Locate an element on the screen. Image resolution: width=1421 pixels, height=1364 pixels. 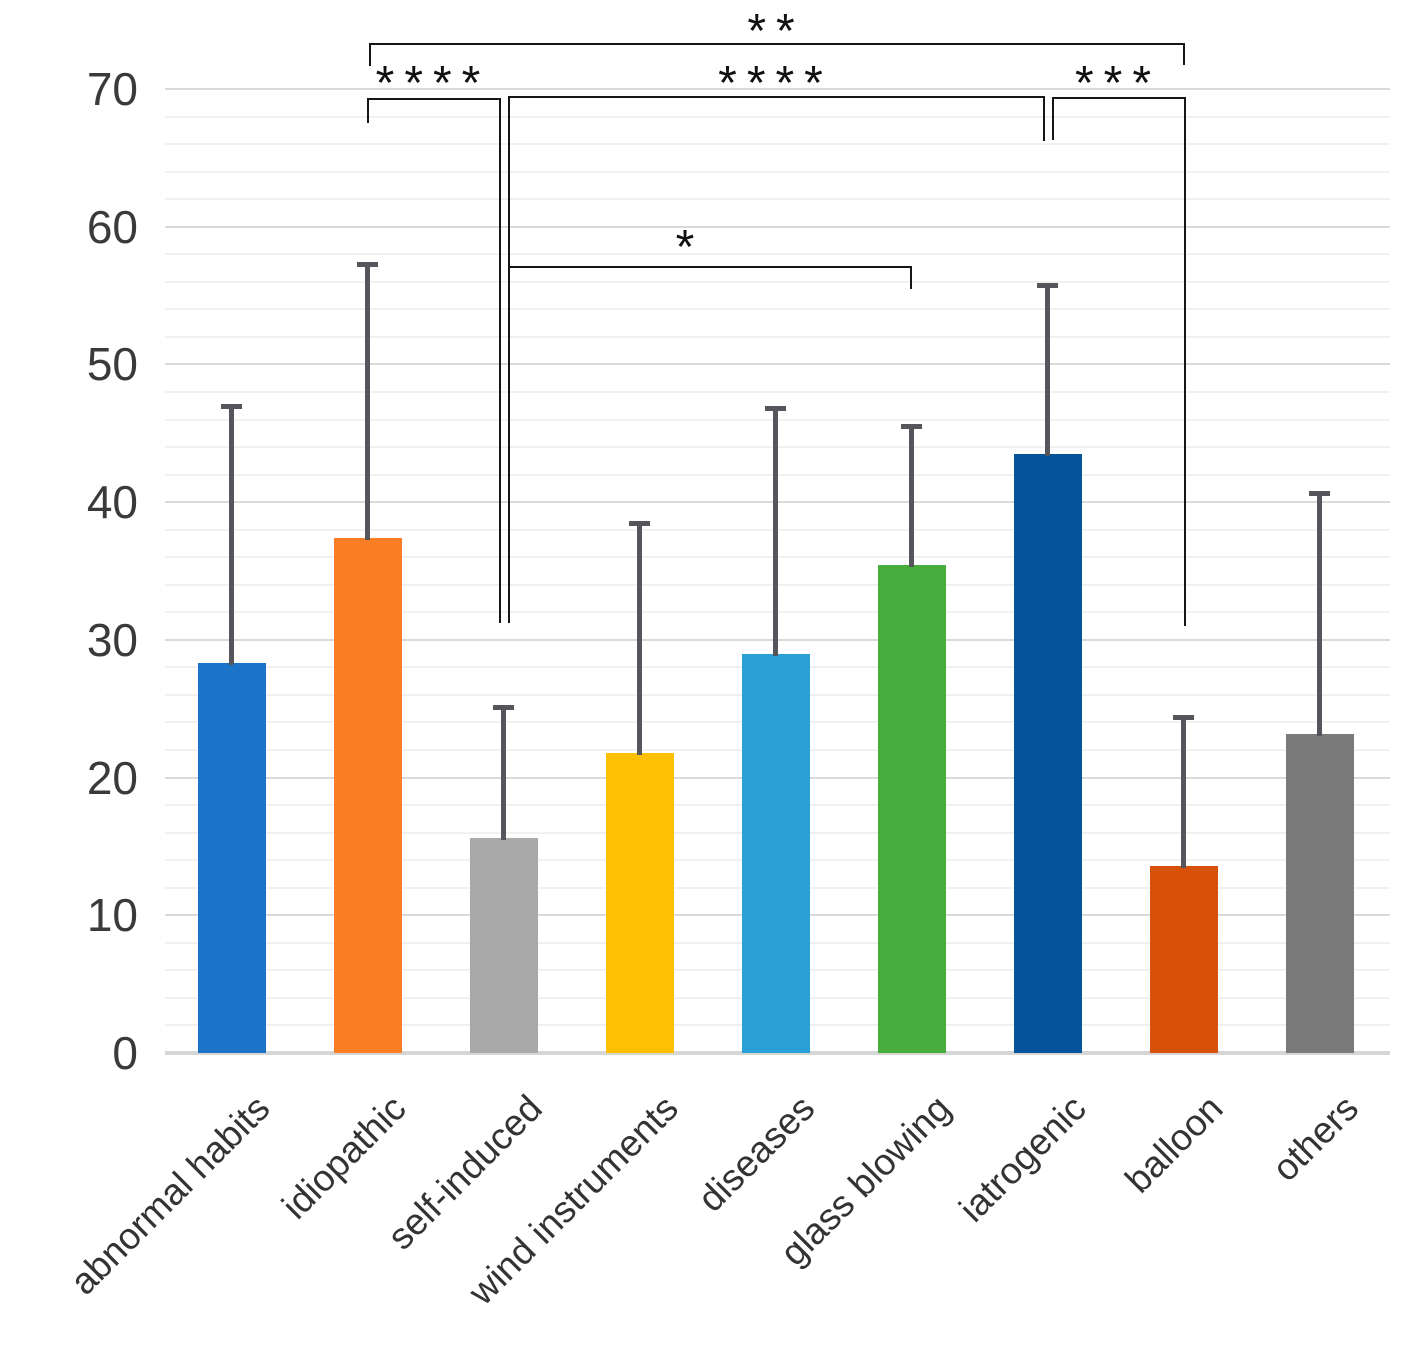
sig-label: *** is located at coordinates (1118, 83).